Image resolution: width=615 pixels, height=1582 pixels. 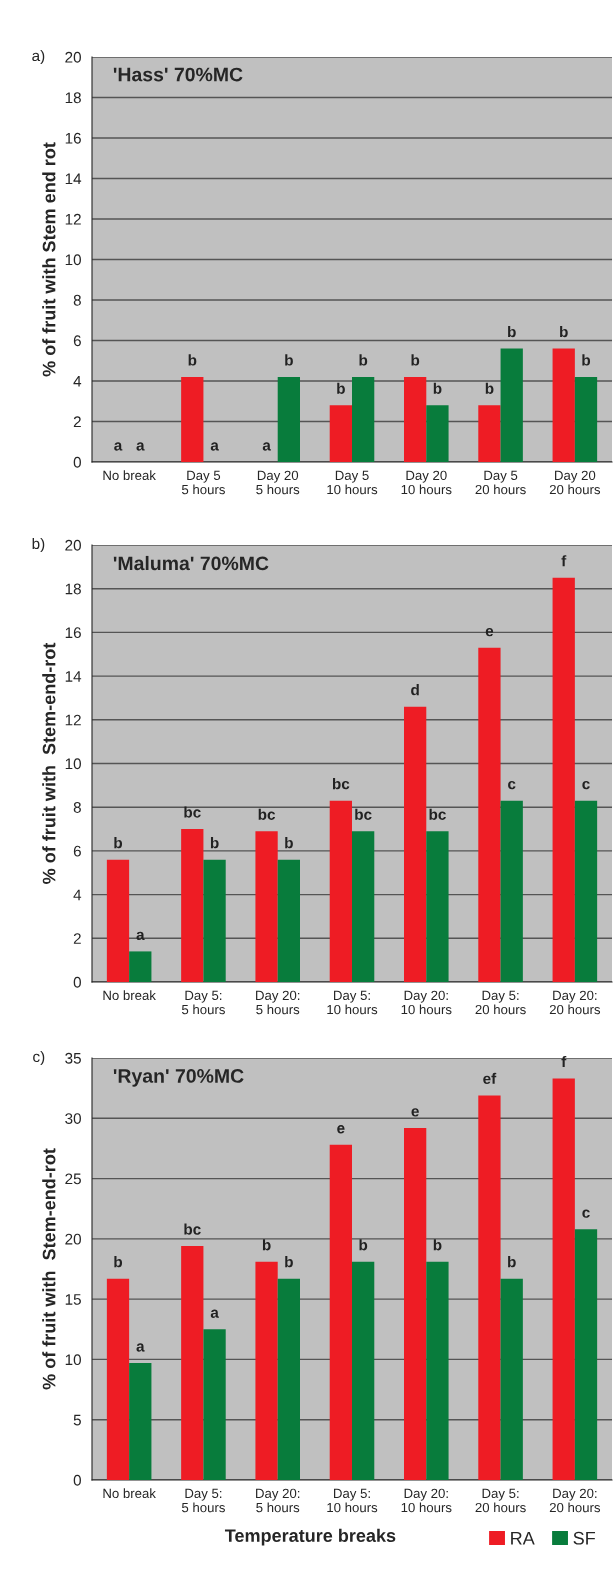 I want to click on chart-title: 'Maluma' 70%MC, so click(x=191, y=563).